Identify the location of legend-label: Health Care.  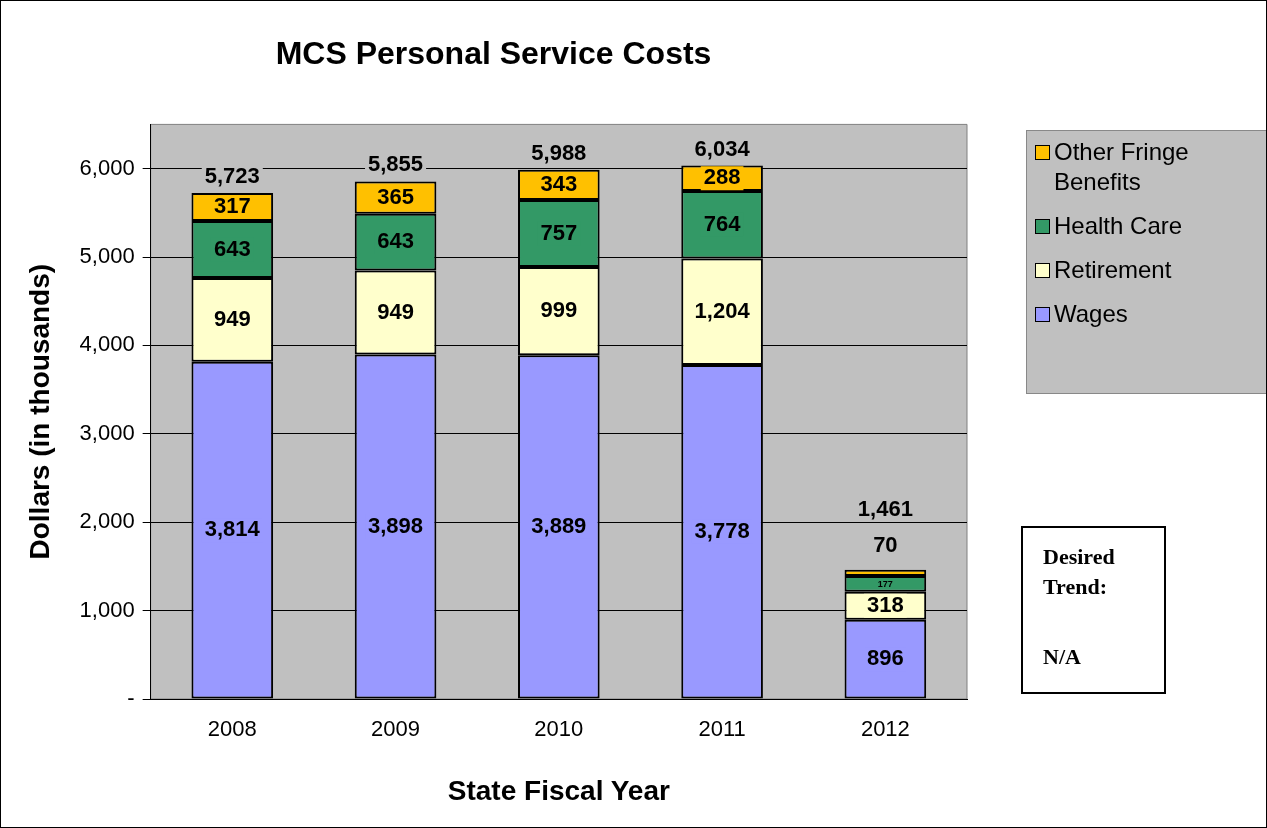
(1118, 226).